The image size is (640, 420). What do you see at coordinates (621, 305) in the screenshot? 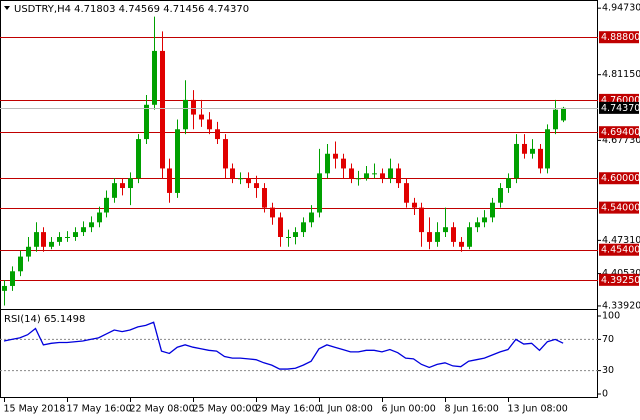
I see `y-tick-label: 4.33920` at bounding box center [621, 305].